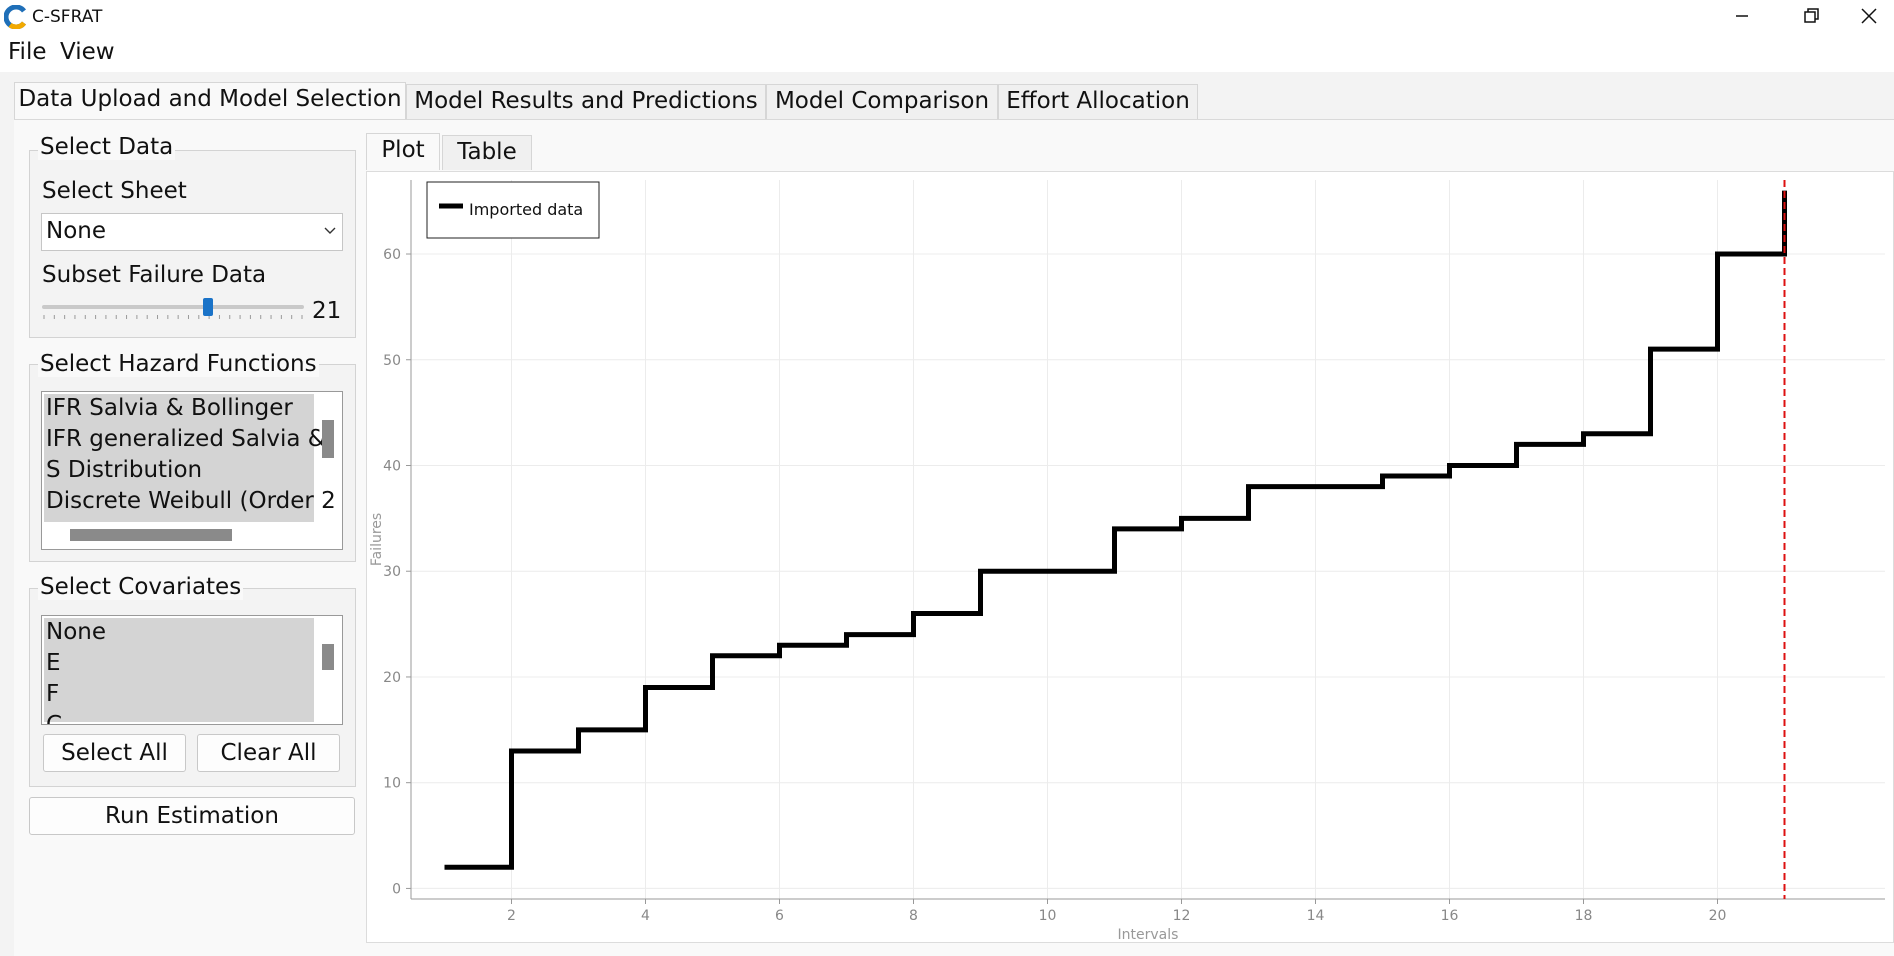 This screenshot has width=1894, height=956. I want to click on sheet-select: None, so click(192, 232).